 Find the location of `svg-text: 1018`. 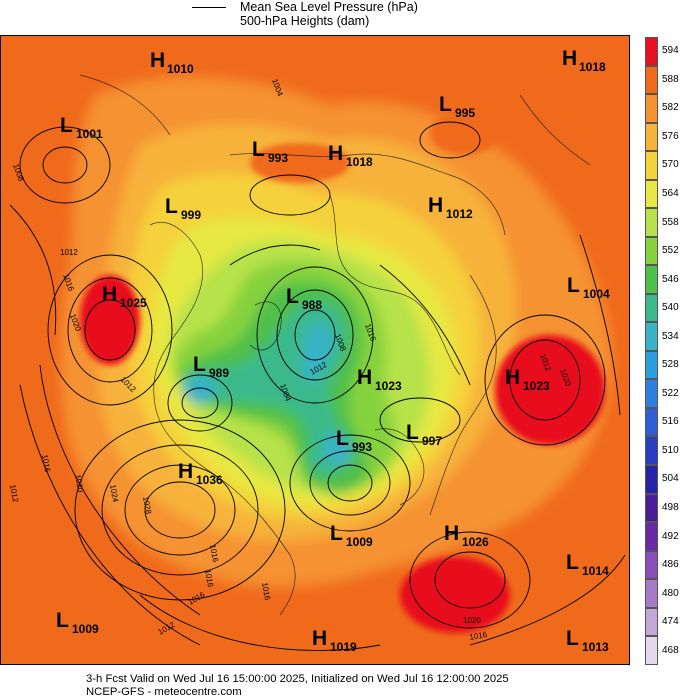

svg-text: 1018 is located at coordinates (592, 67).